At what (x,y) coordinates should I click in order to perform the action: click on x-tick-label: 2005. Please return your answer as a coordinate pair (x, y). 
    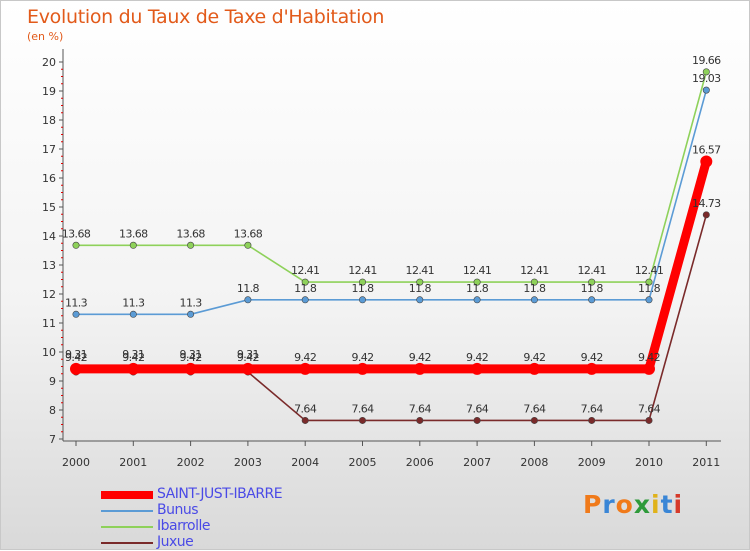
    Looking at the image, I should click on (363, 462).